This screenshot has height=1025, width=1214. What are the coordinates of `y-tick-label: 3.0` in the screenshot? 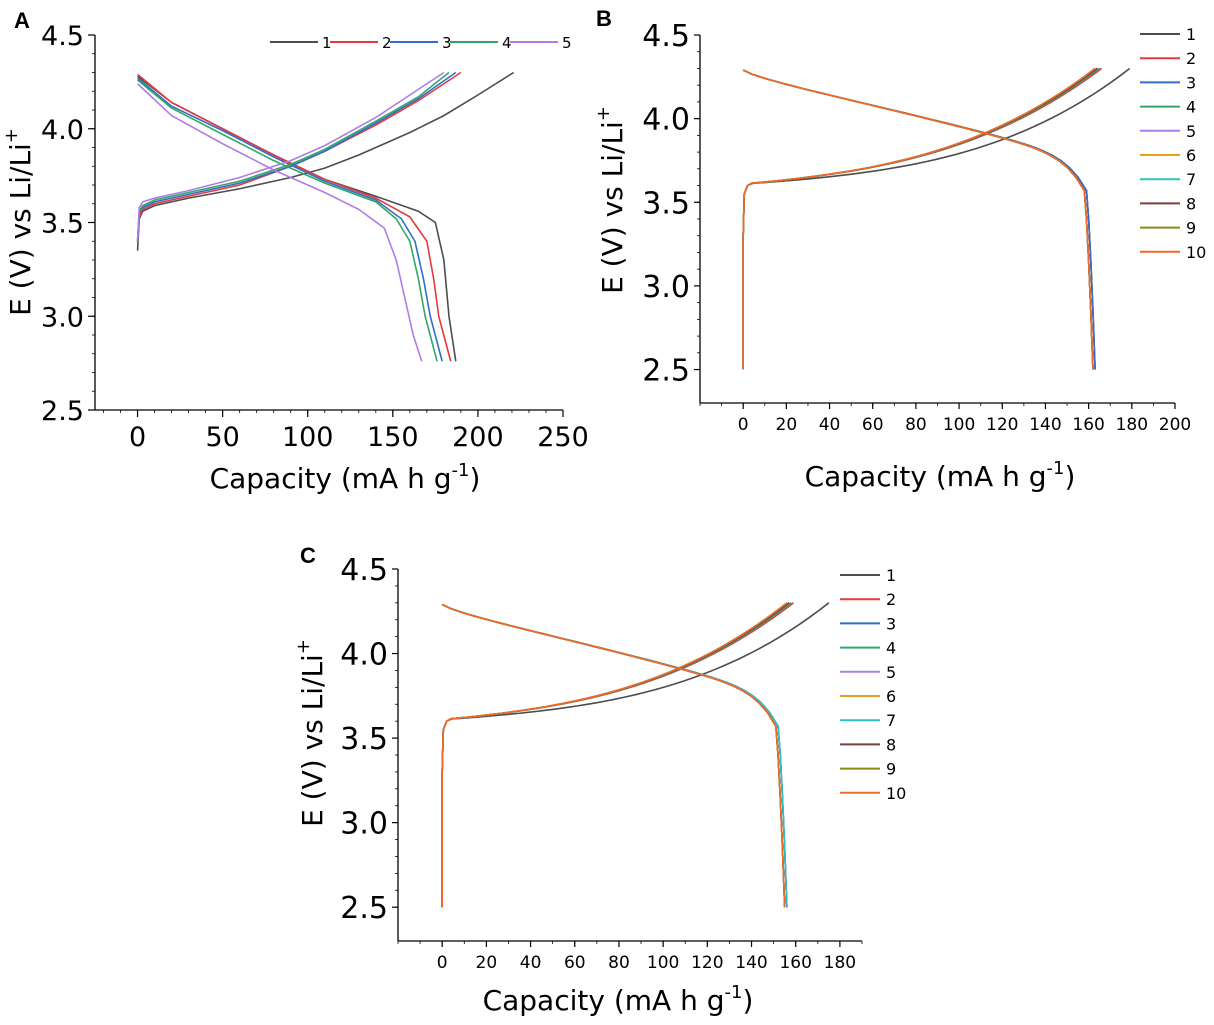 It's located at (62, 317).